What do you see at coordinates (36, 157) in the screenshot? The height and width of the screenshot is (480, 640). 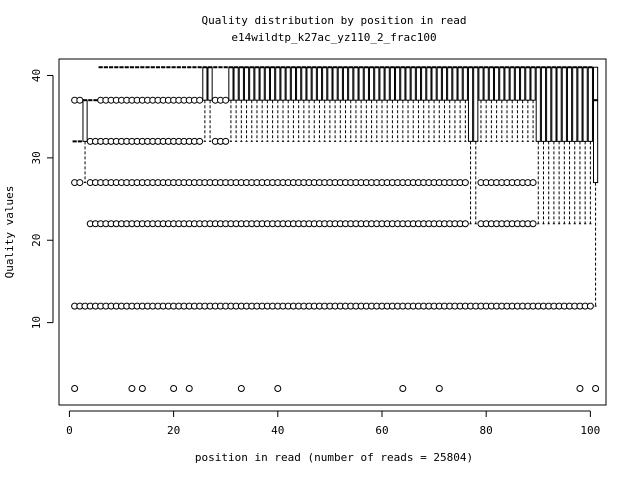 I see `y-tick-label: 30` at bounding box center [36, 157].